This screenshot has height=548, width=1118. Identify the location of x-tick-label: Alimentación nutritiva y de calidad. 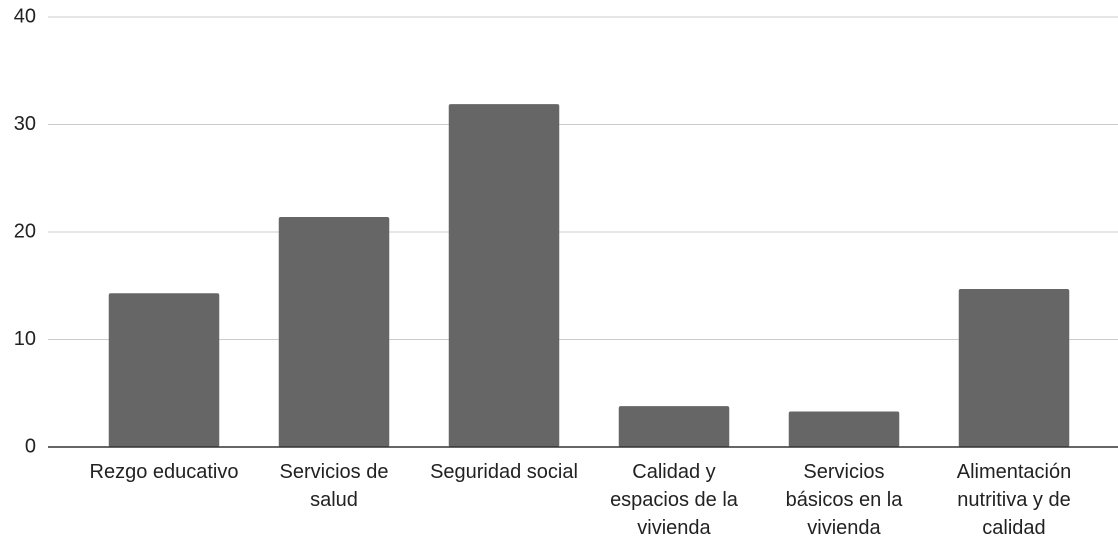
(1014, 500).